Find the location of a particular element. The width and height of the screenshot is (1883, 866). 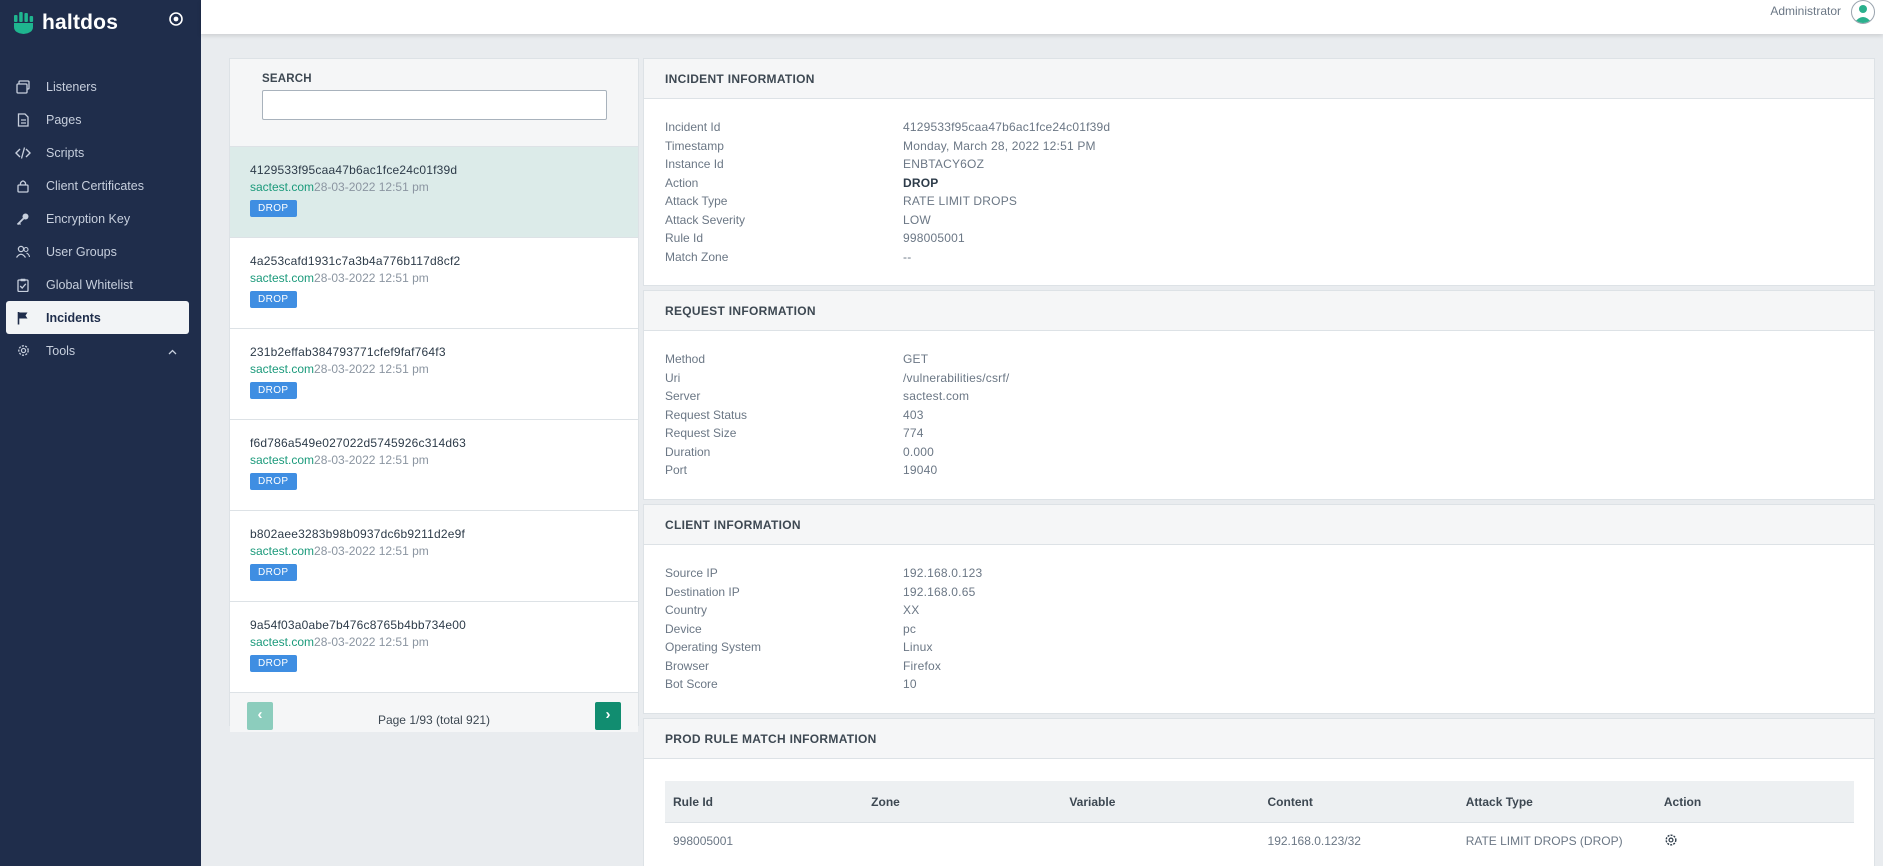

sidebar-item-pages: Pages is located at coordinates (97, 119).